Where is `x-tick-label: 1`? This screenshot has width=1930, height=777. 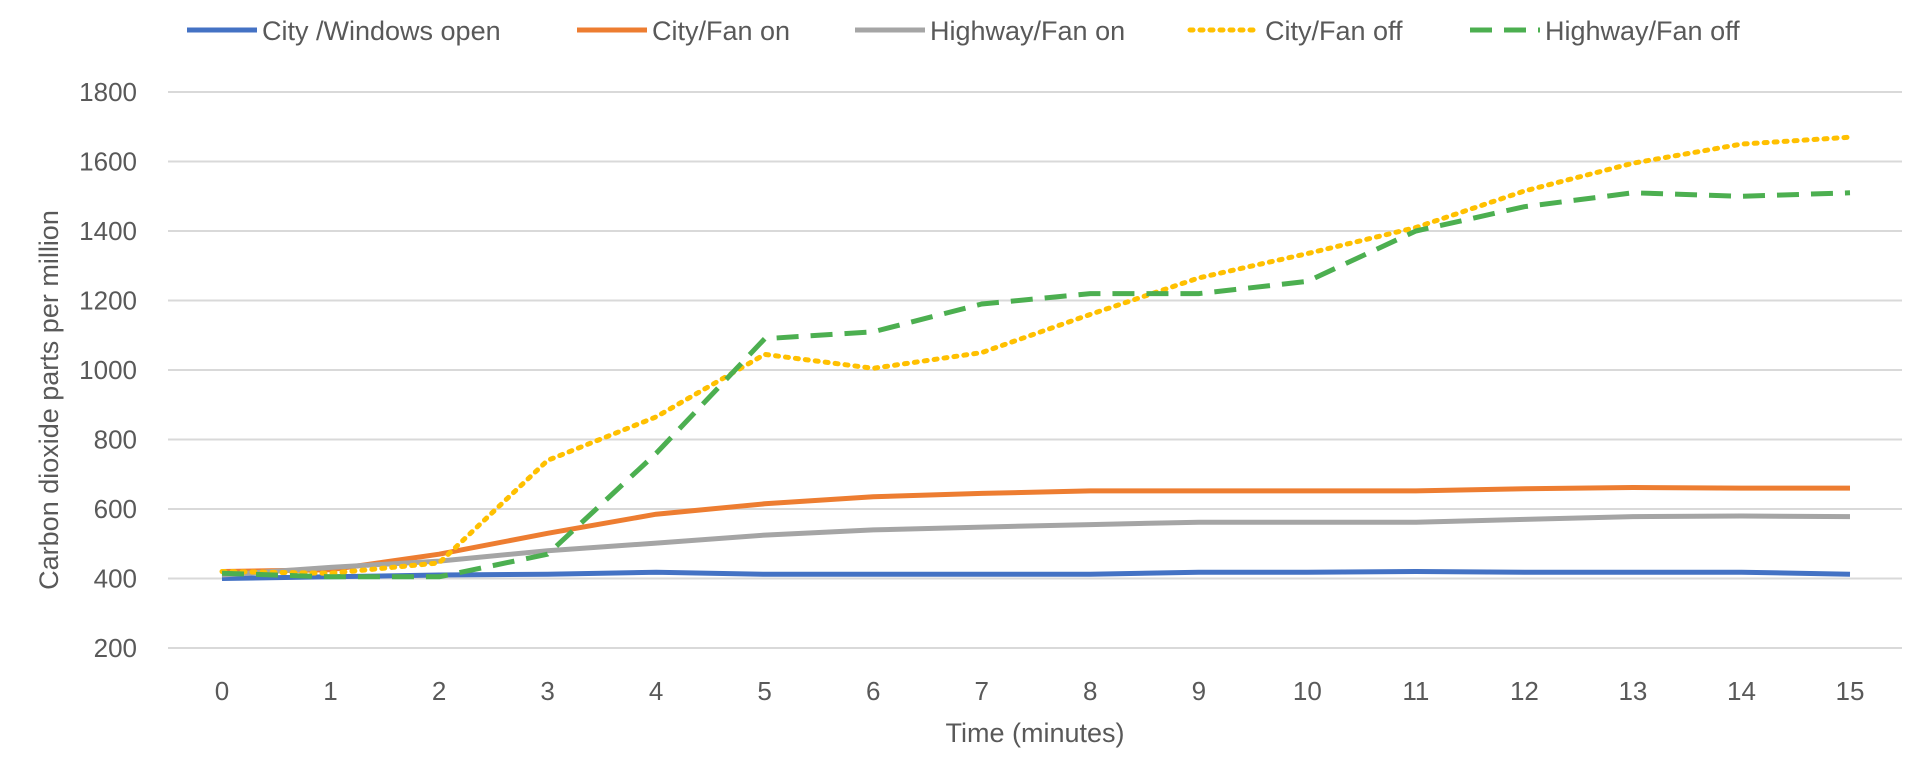 x-tick-label: 1 is located at coordinates (330, 691).